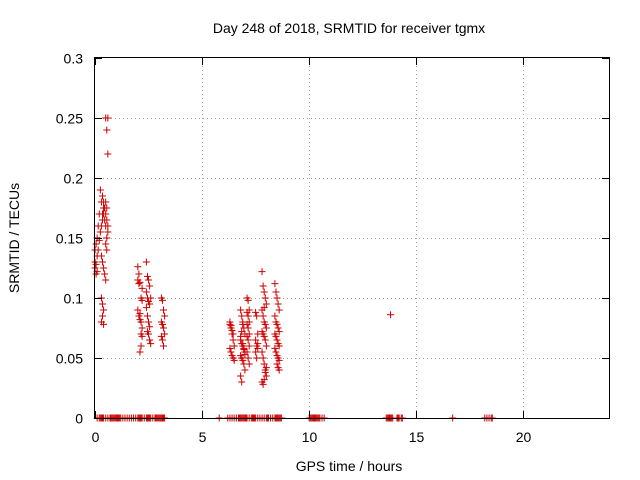  Describe the element at coordinates (417, 437) in the screenshot. I see `x-tick-label: 15` at that location.